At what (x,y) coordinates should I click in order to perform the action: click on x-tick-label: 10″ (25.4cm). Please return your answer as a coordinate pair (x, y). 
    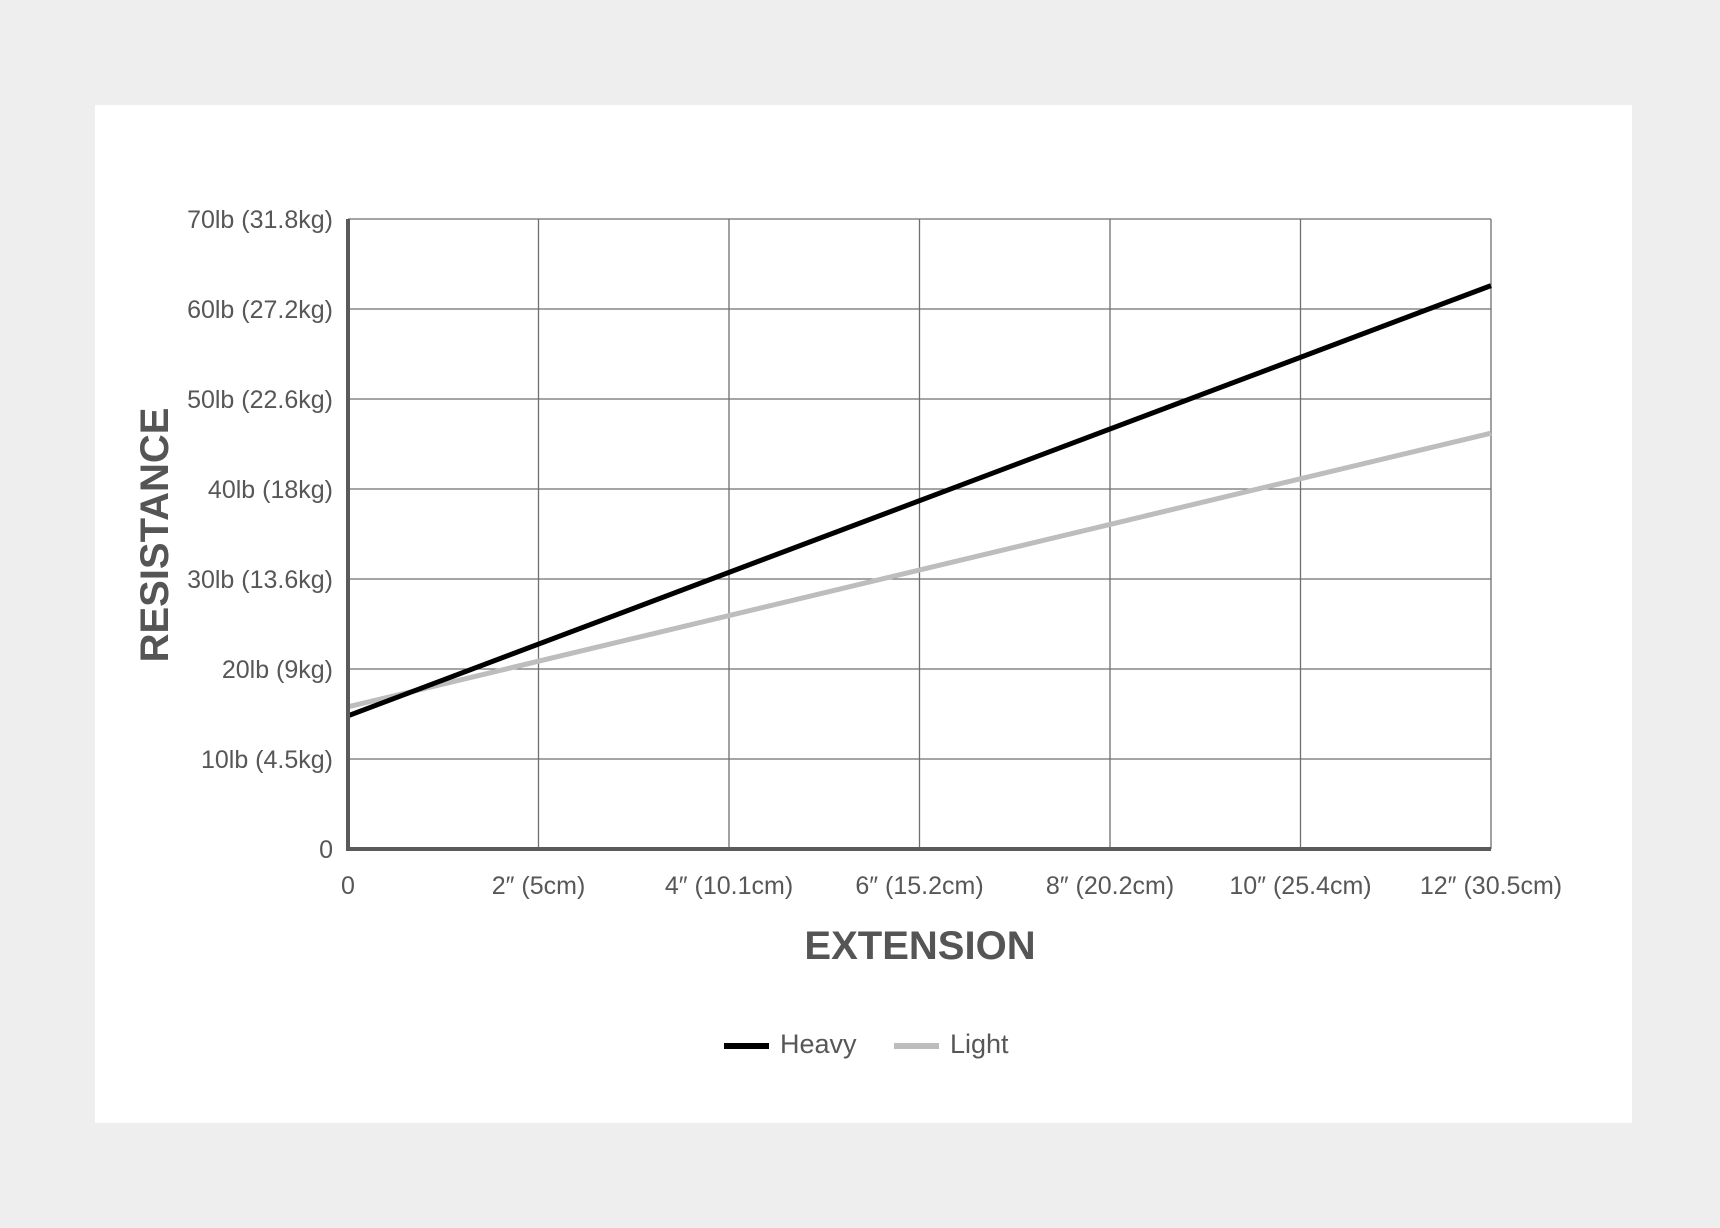
    Looking at the image, I should click on (1300, 886).